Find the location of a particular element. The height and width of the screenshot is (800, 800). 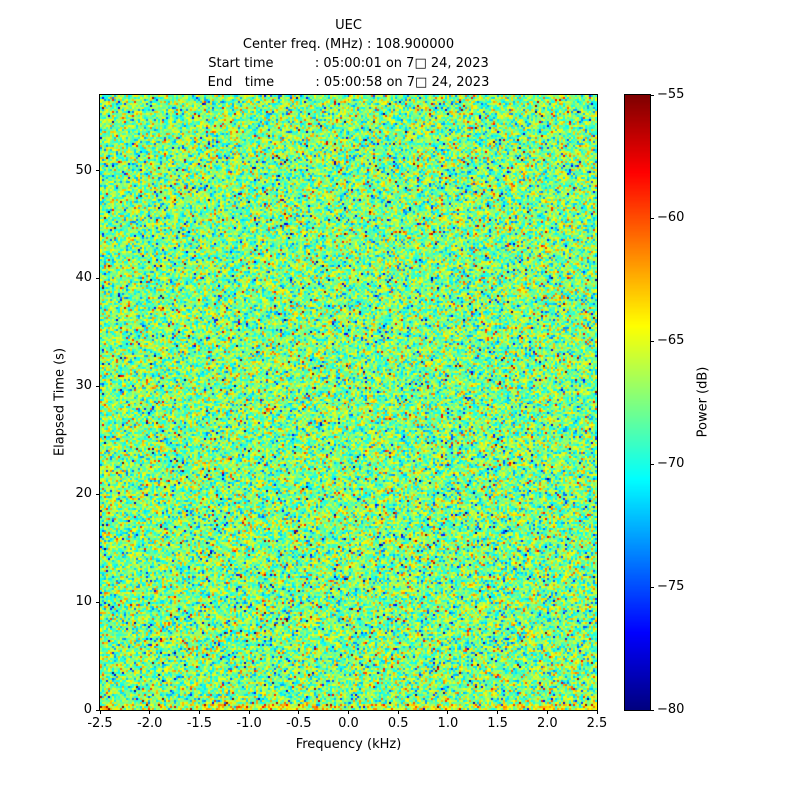

colorbar-tick-label: −60 is located at coordinates (671, 217).